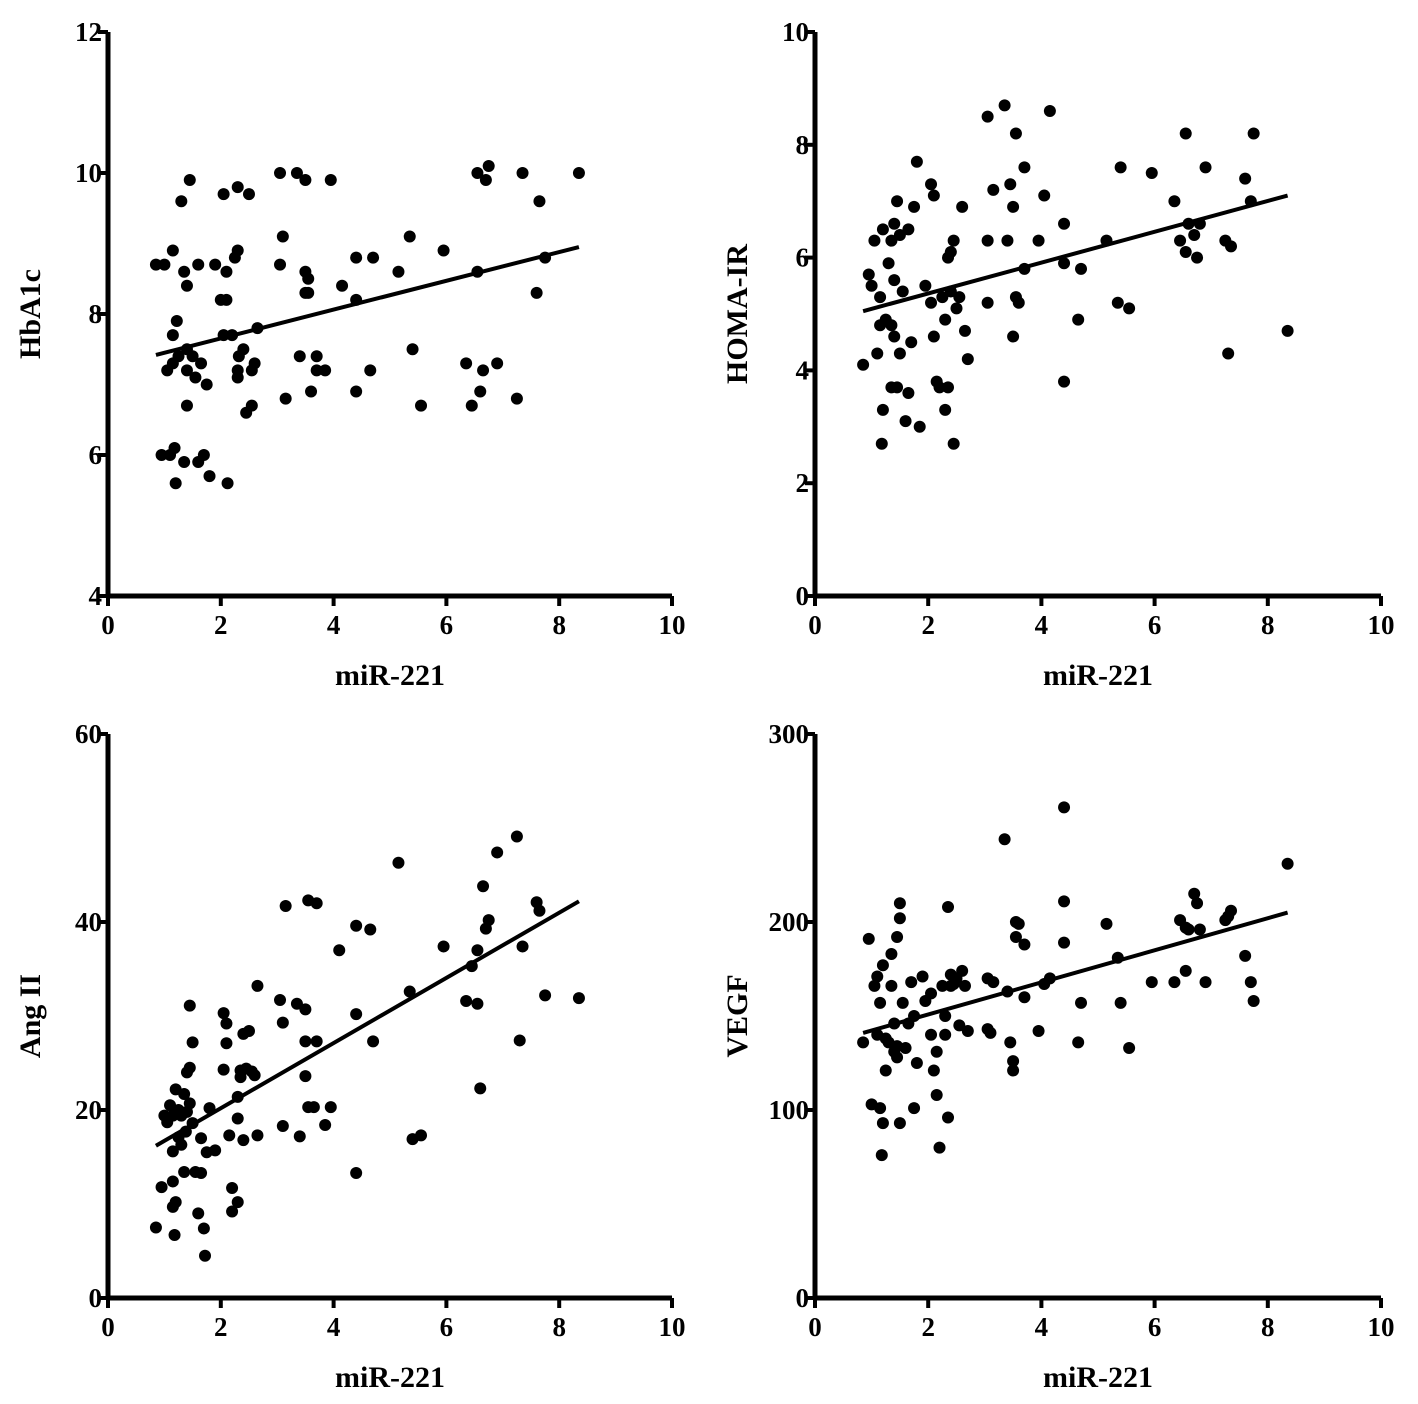 Image resolution: width=1418 pixels, height=1404 pixels. What do you see at coordinates (803, 258) in the screenshot?
I see `y-tick-label: 6` at bounding box center [803, 258].